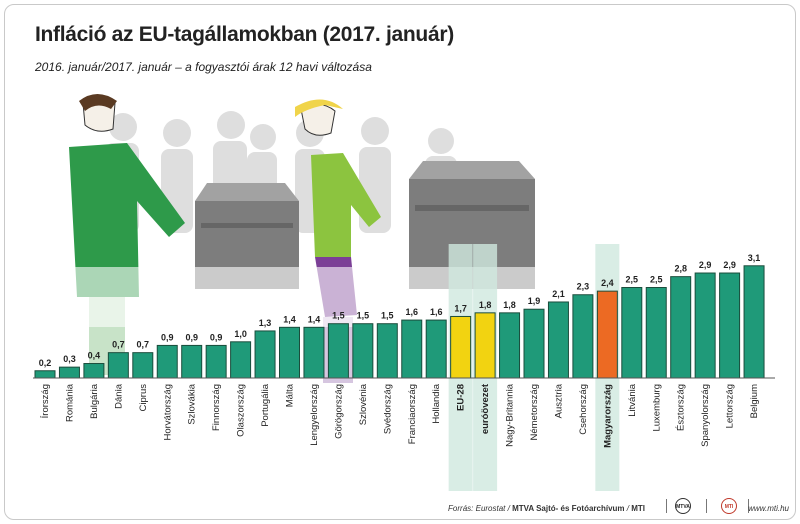 The width and height of the screenshot is (800, 524). What do you see at coordinates (290, 395) in the screenshot?
I see `category-label: Málta` at bounding box center [290, 395].